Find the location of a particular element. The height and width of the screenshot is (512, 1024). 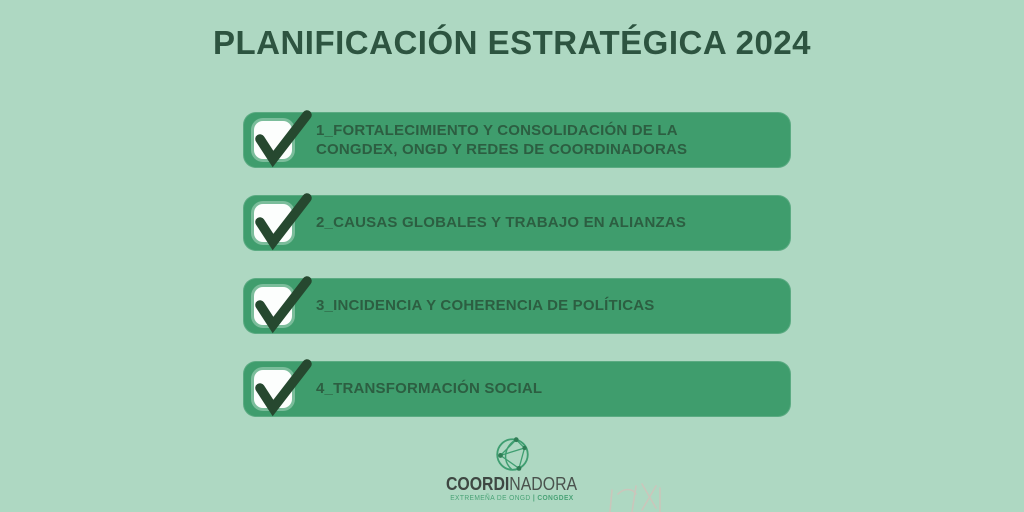

coordinadora-logo: COORDINADORA EXTREMEÑA DE ONGD | CONGDEX is located at coordinates (512, 469).